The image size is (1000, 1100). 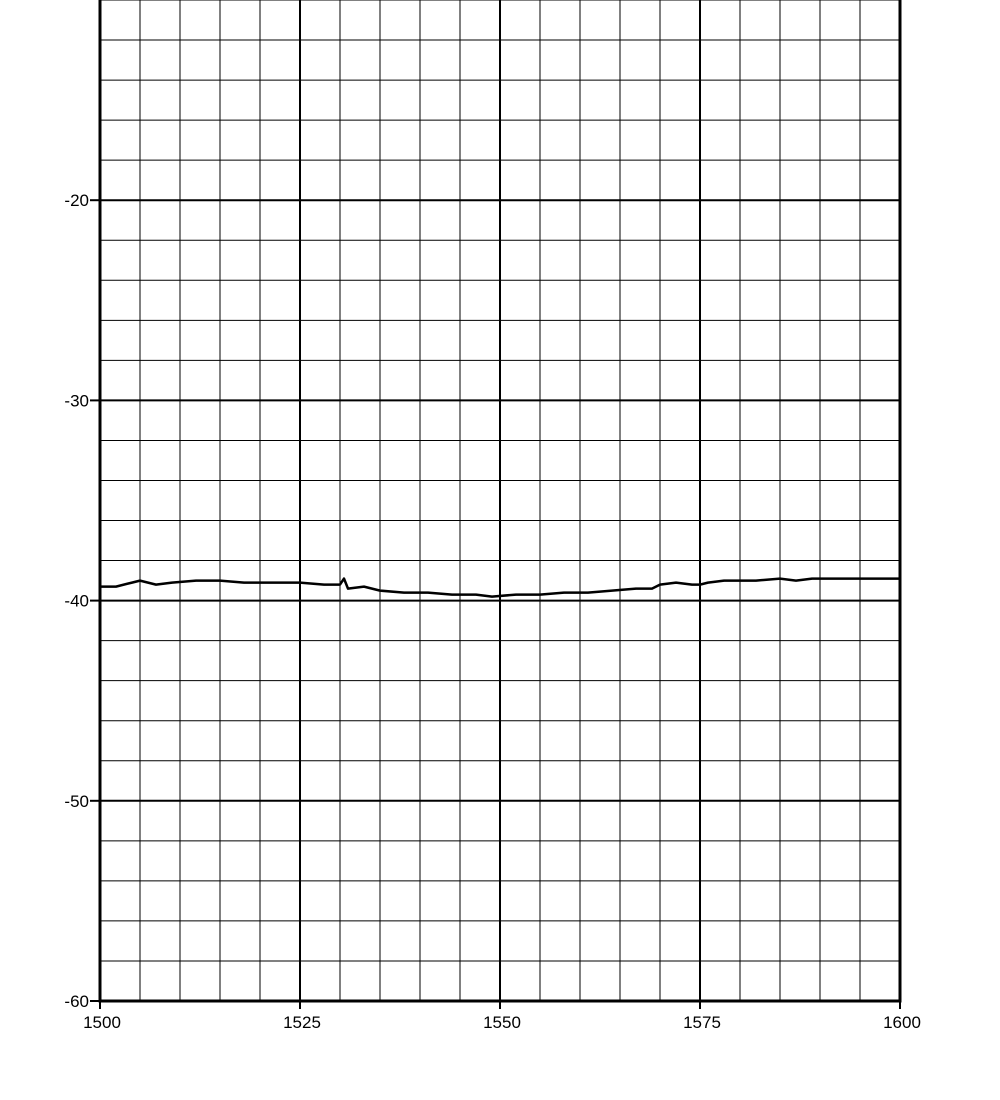 I want to click on y-tick-label: -30, so click(x=76, y=400).